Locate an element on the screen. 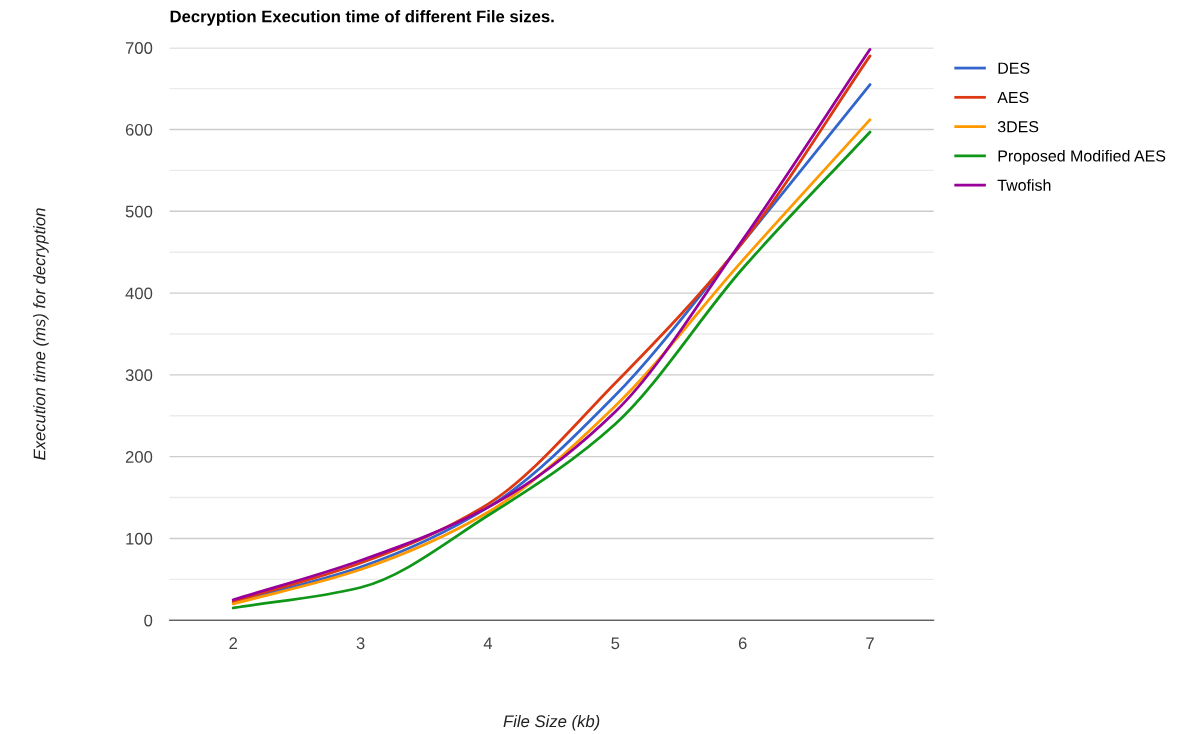  y-tick-label: 600 is located at coordinates (139, 129).